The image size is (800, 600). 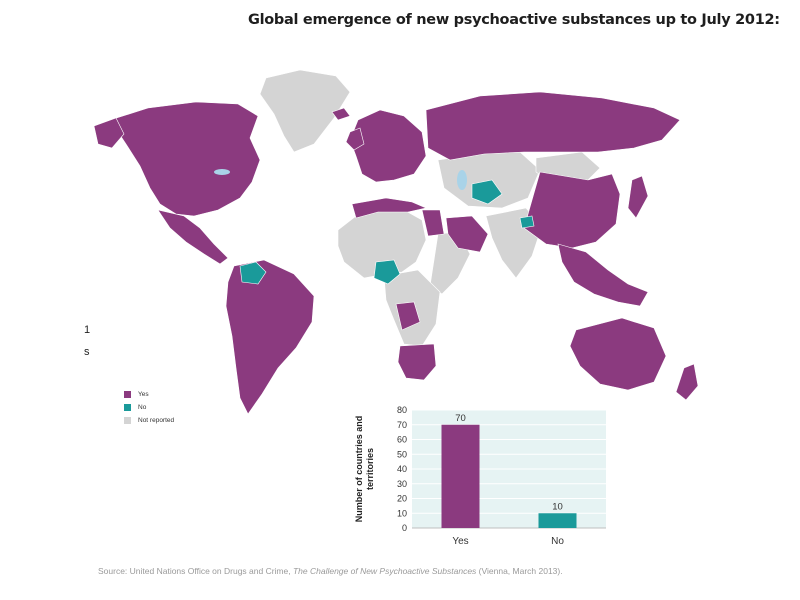 What do you see at coordinates (87, 352) in the screenshot?
I see `edge-mark: s` at bounding box center [87, 352].